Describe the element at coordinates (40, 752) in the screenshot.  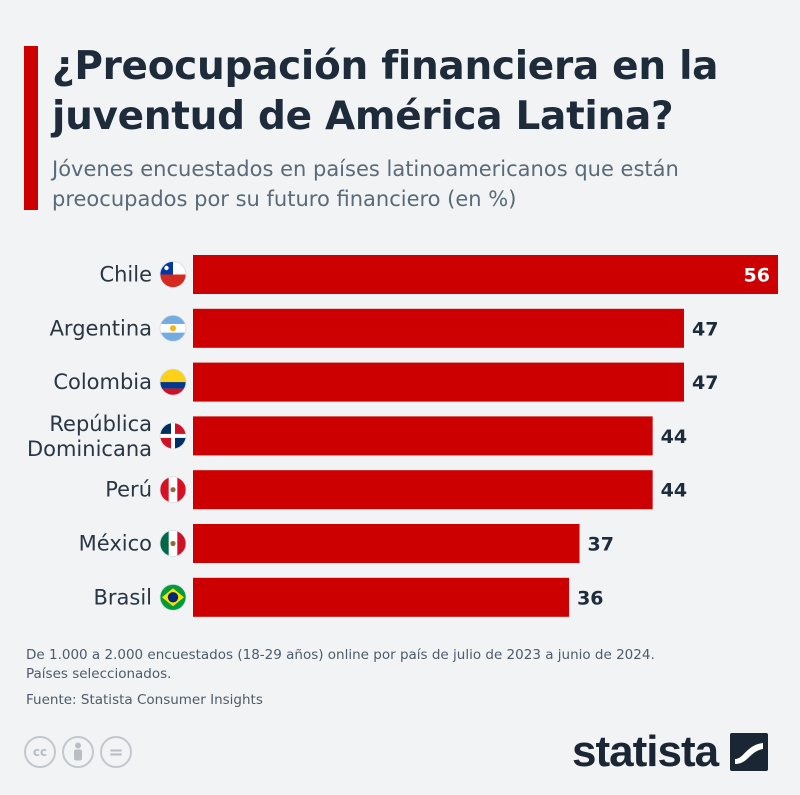
I see `creative-commons-icon: cc` at that location.